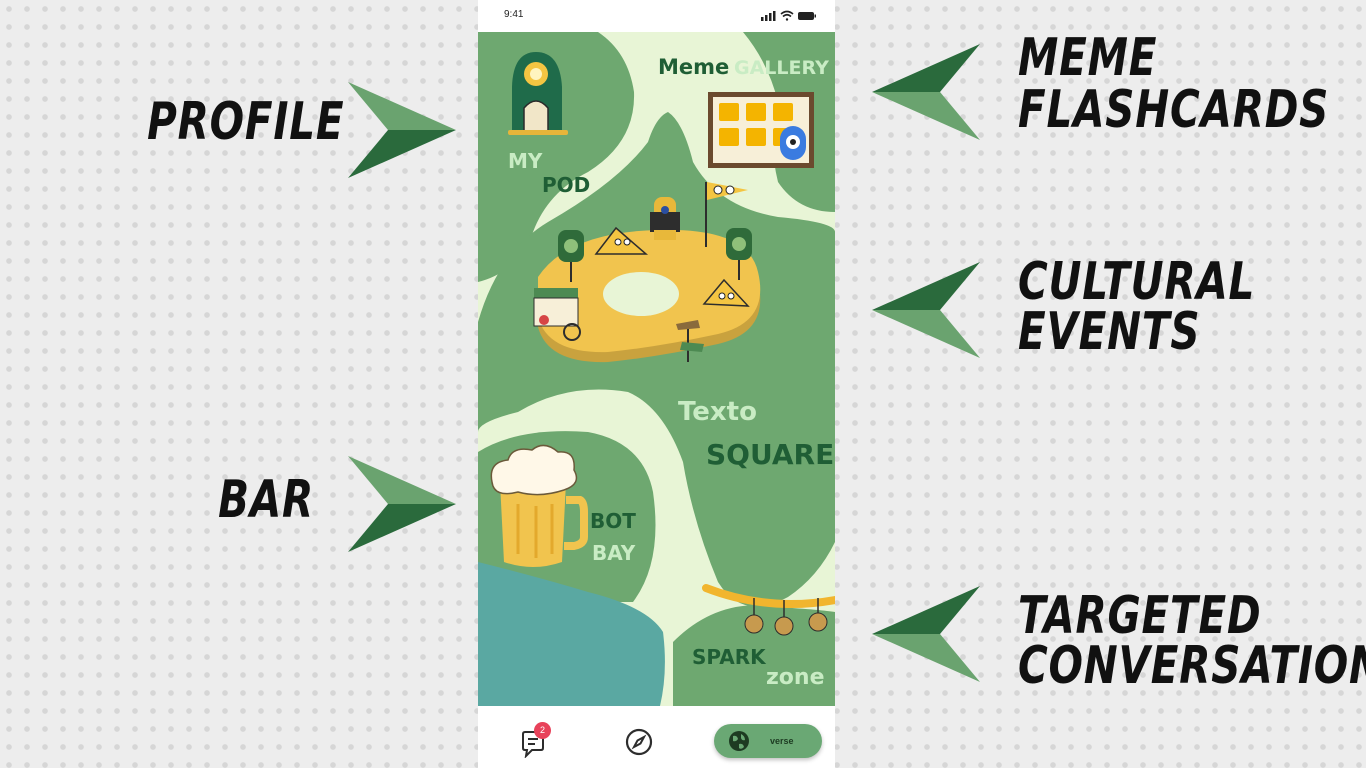 The image size is (1366, 768). I want to click on status-icons, so click(788, 15).